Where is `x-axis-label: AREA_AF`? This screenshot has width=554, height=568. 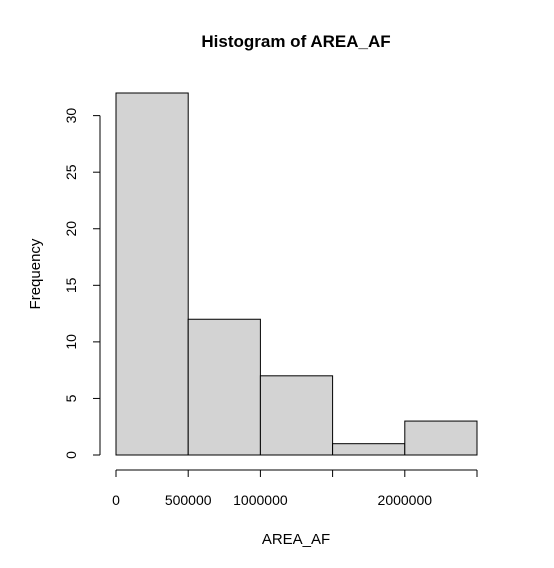
x-axis-label: AREA_AF is located at coordinates (296, 539).